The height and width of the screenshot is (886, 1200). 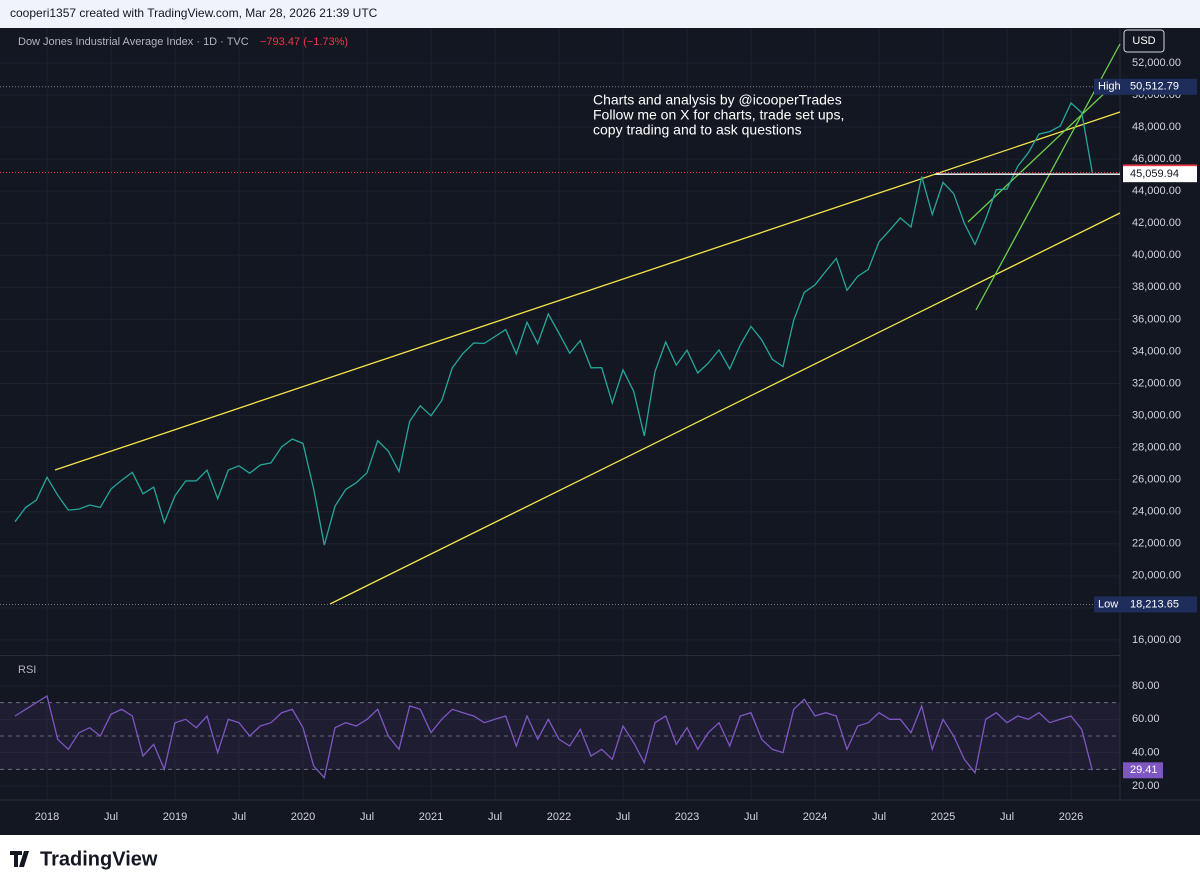 I want to click on logo-text: TradingView, so click(x=99, y=859).